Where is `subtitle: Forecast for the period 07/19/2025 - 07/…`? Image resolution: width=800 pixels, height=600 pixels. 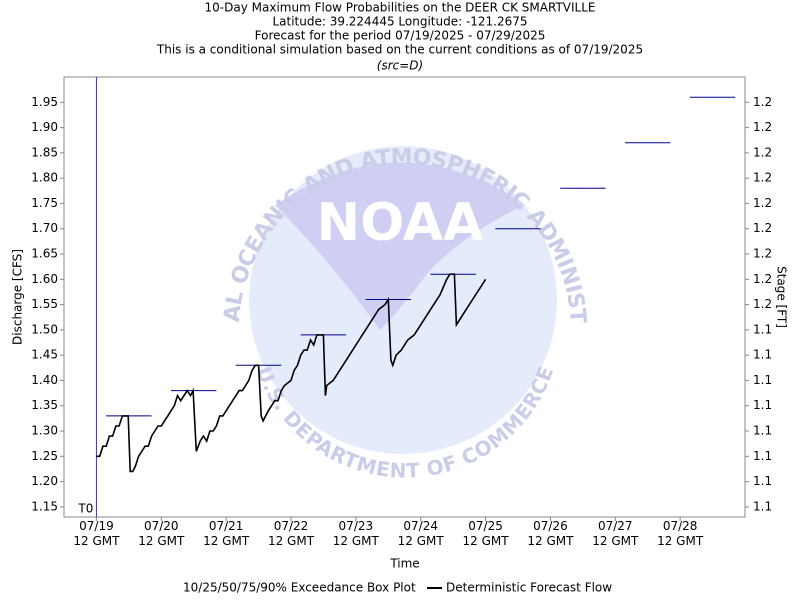
subtitle: Forecast for the period 07/19/2025 - 07/… is located at coordinates (400, 36).